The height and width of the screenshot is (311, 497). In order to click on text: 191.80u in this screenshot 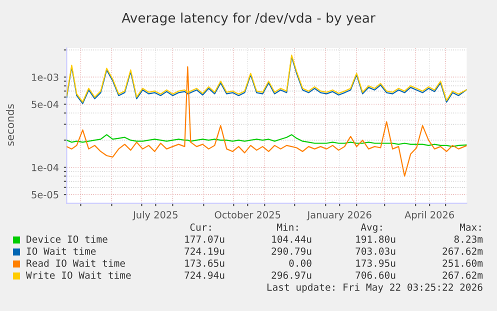, I will do `click(376, 239)`.